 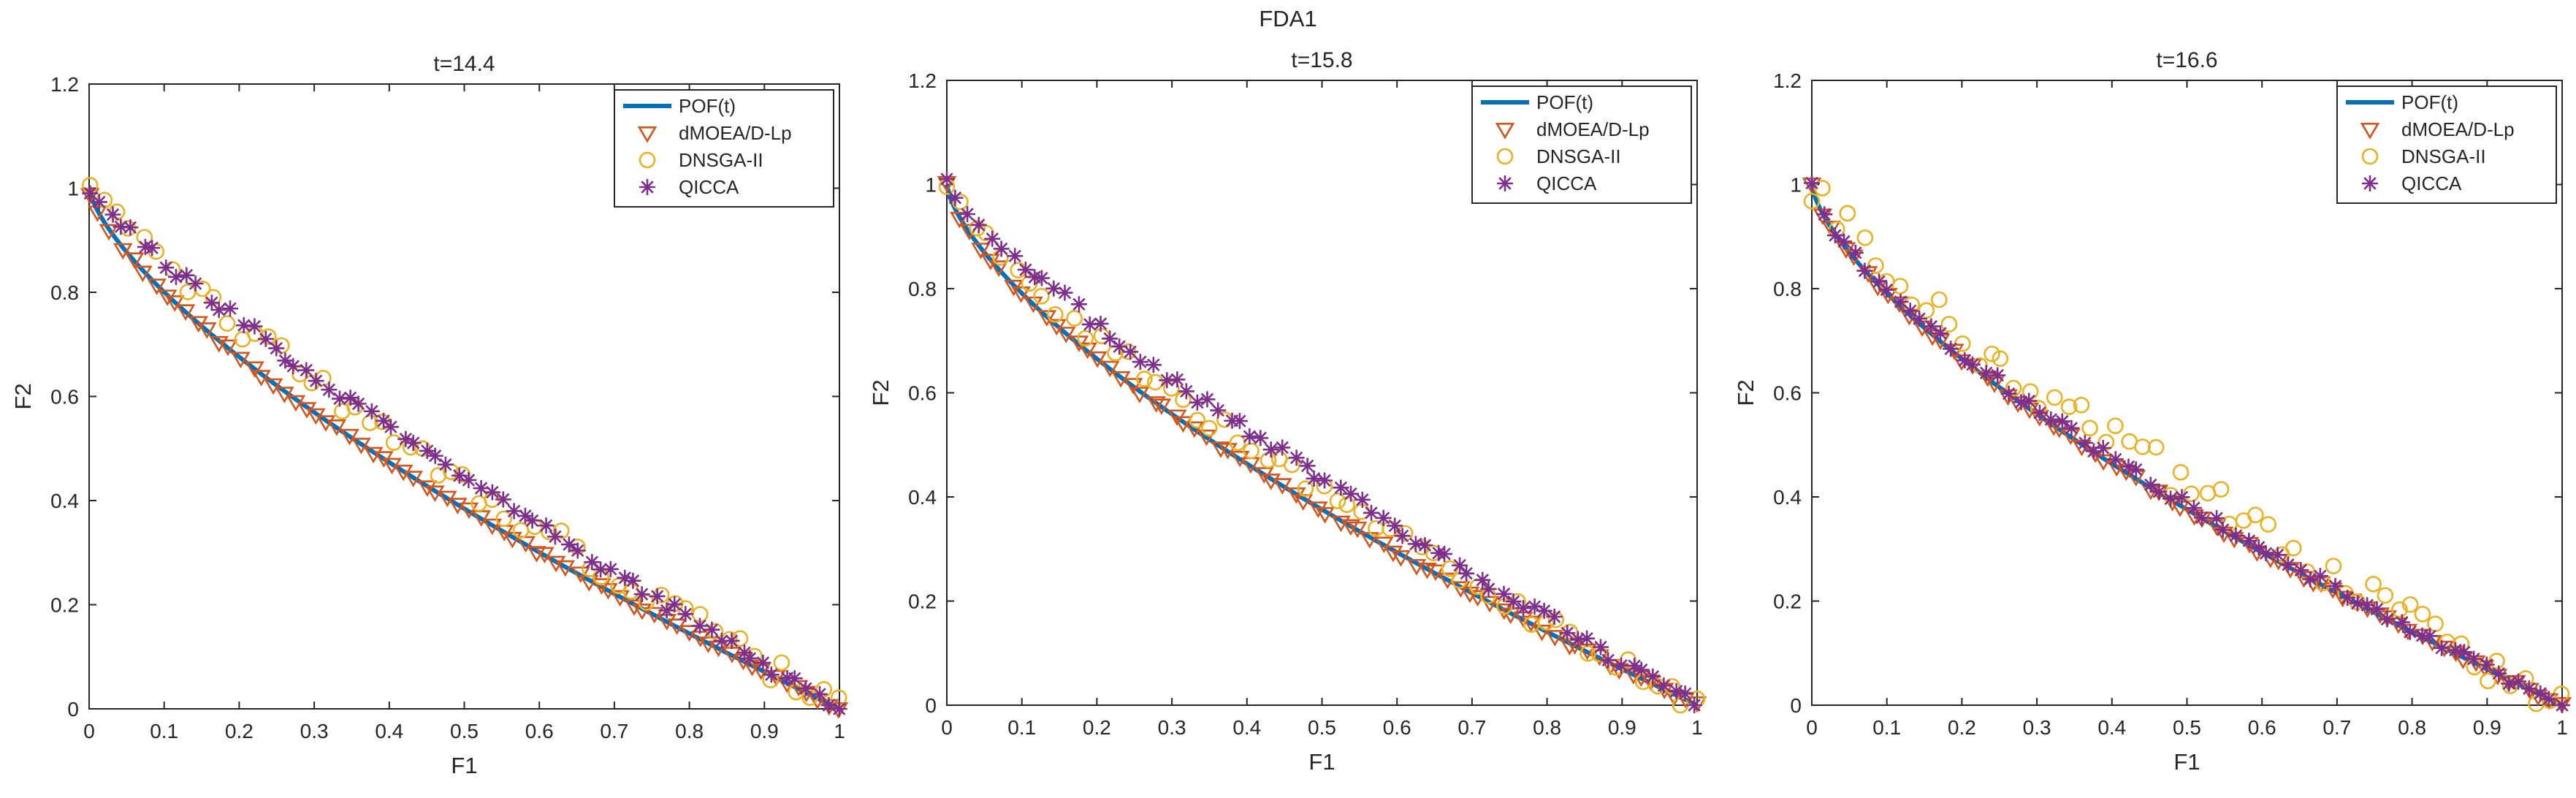 What do you see at coordinates (614, 731) in the screenshot?
I see `x-tick-label: 0.7` at bounding box center [614, 731].